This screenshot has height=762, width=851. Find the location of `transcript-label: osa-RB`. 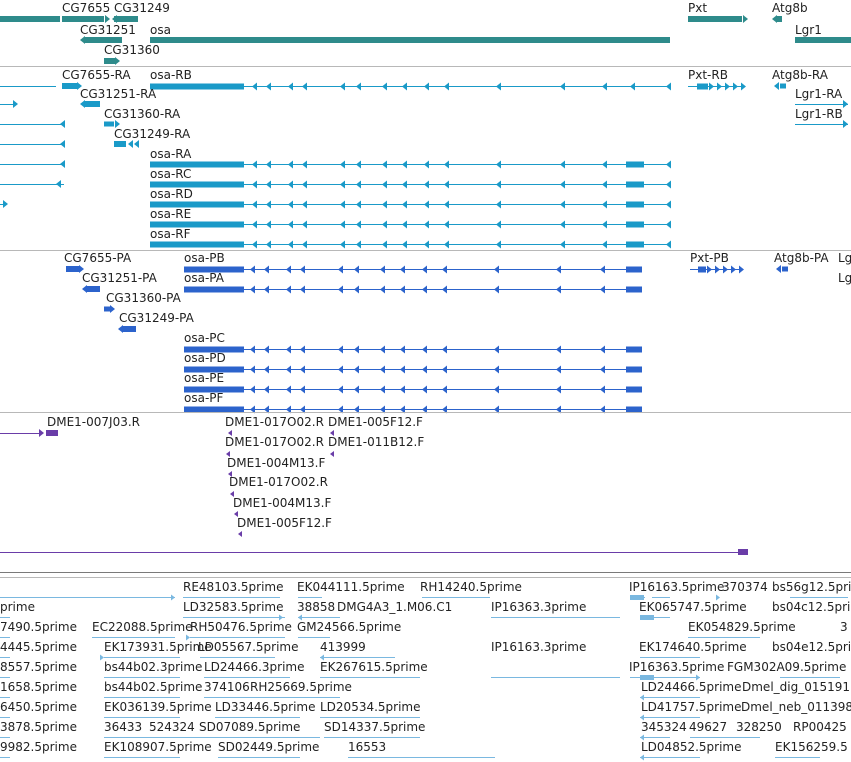

transcript-label: osa-RB is located at coordinates (171, 75).